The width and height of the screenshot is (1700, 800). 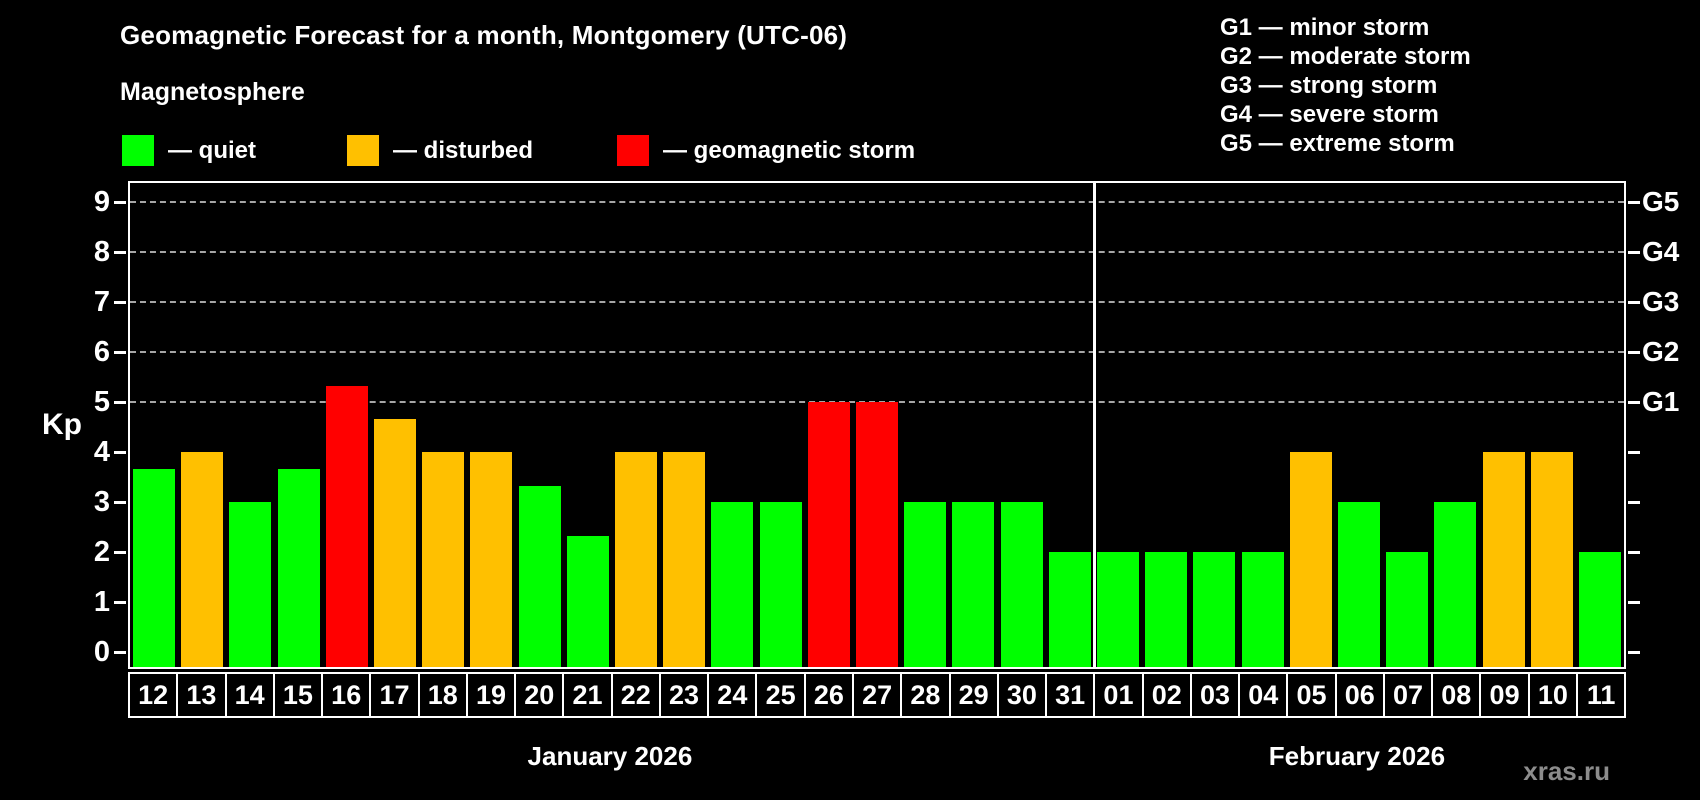 I want to click on day-cell-18: 18, so click(x=441, y=695).